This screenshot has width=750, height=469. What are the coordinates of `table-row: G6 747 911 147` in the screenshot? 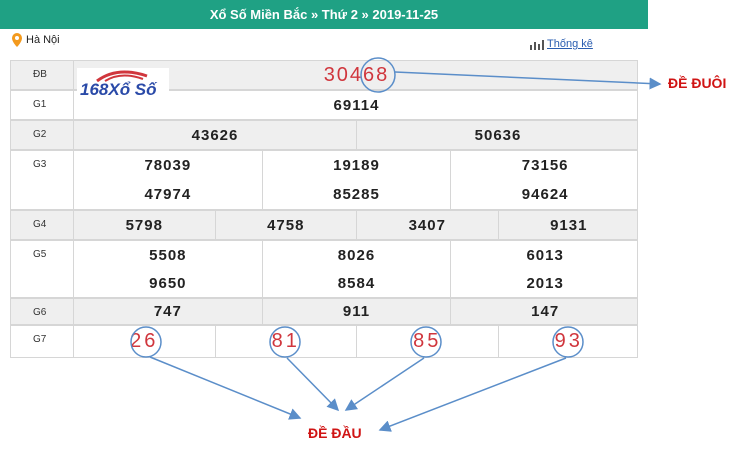 It's located at (324, 311).